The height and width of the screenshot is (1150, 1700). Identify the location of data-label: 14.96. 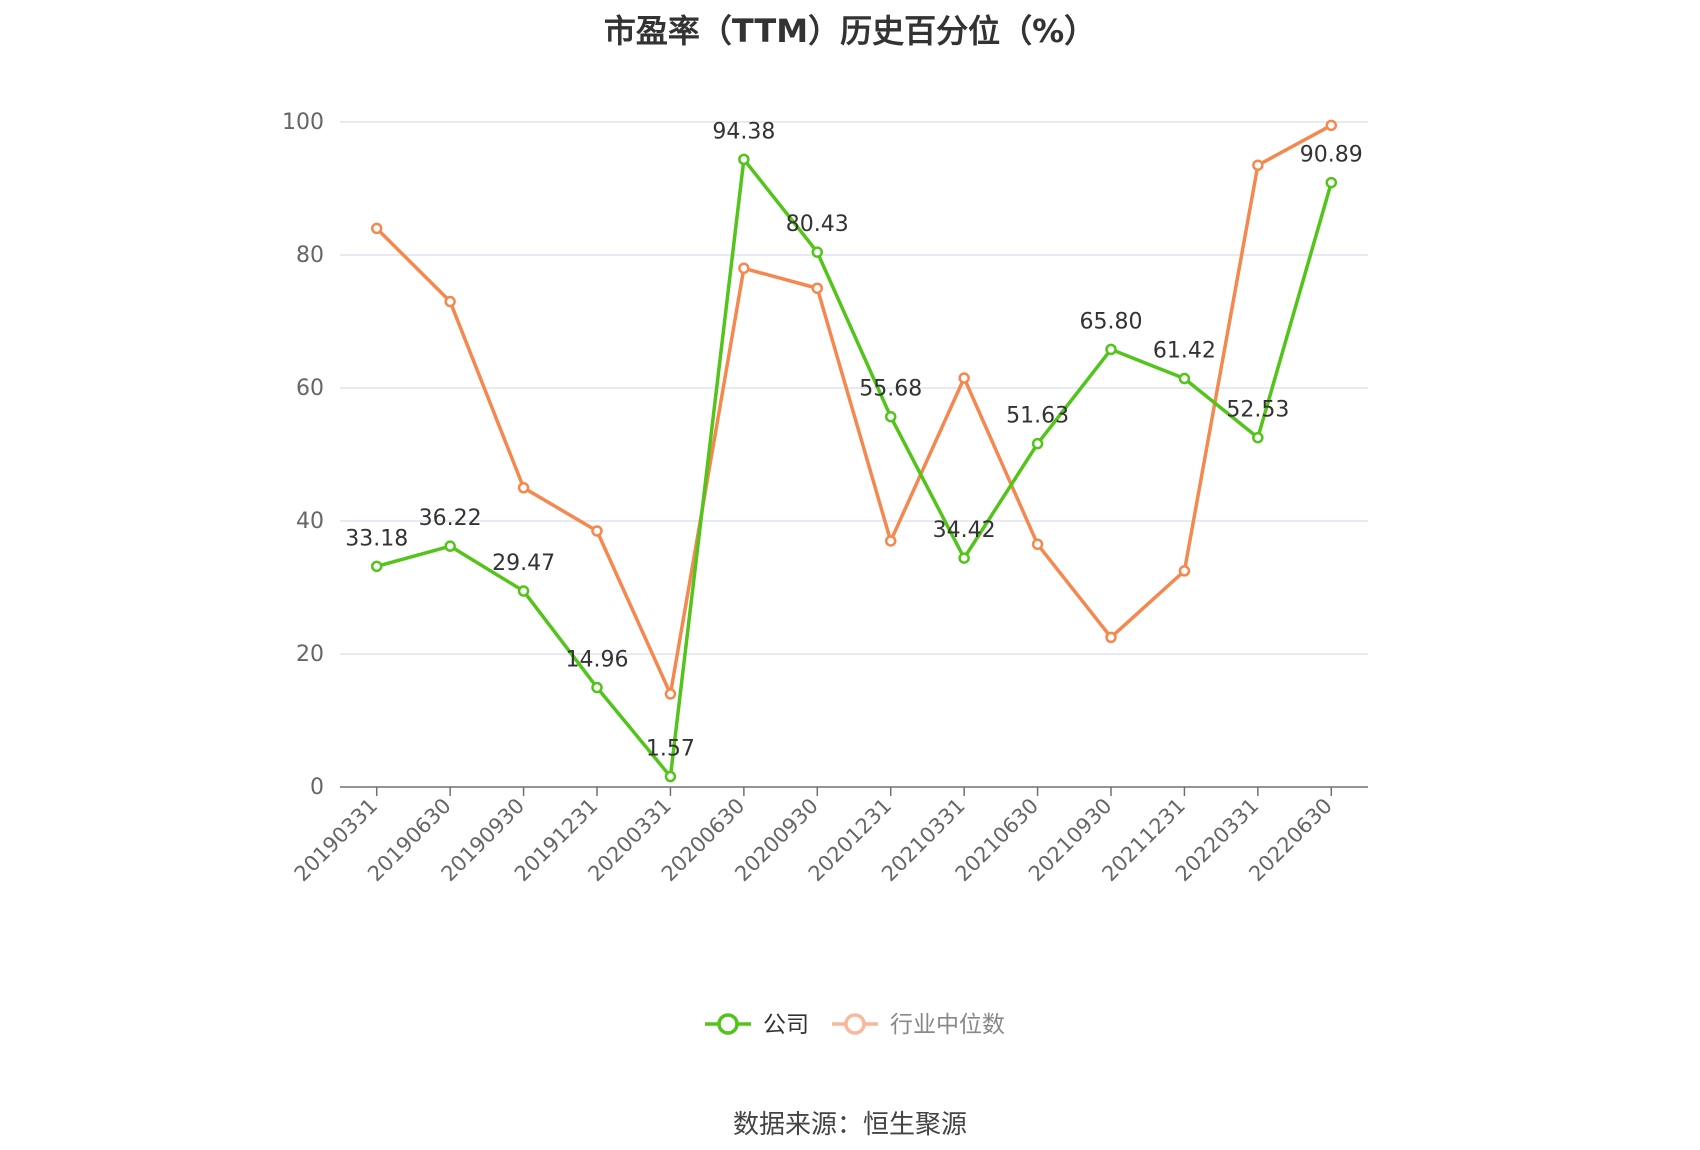
(597, 660).